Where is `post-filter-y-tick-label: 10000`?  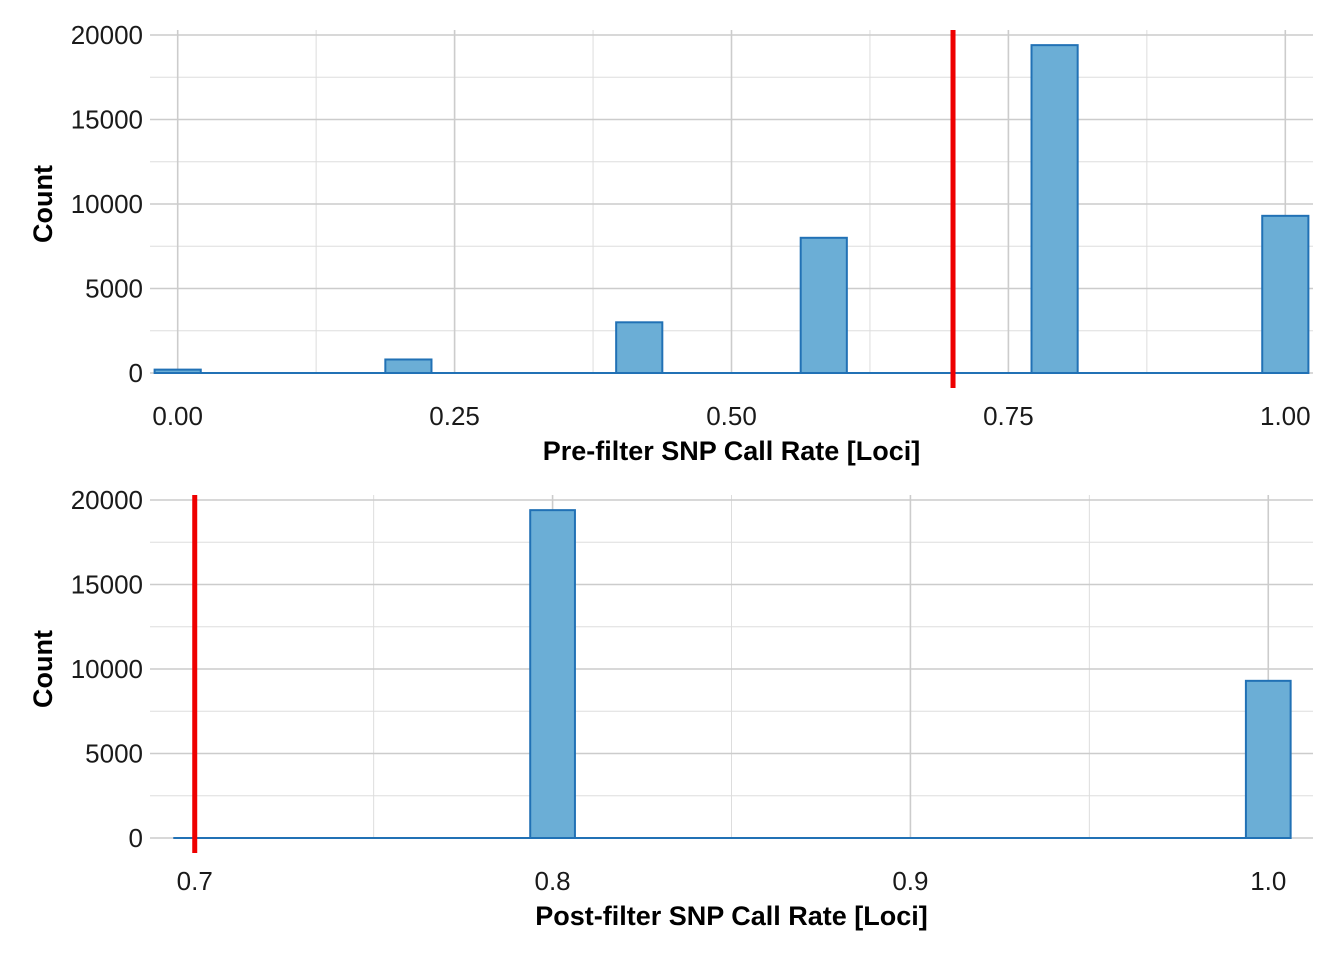 post-filter-y-tick-label: 10000 is located at coordinates (107, 669).